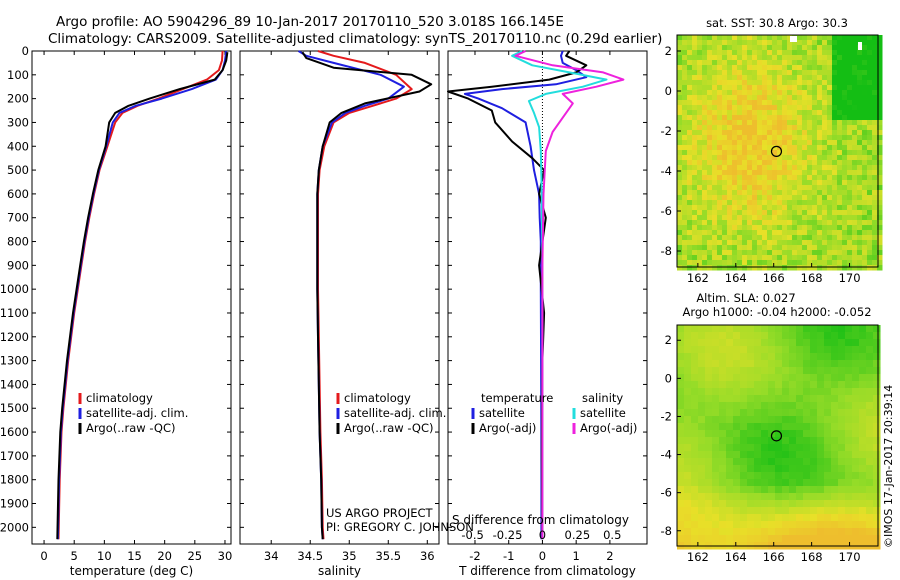 Image resolution: width=900 pixels, height=580 pixels. What do you see at coordinates (14, 384) in the screenshot?
I see `temperature-ytick-label: 1400` at bounding box center [14, 384].